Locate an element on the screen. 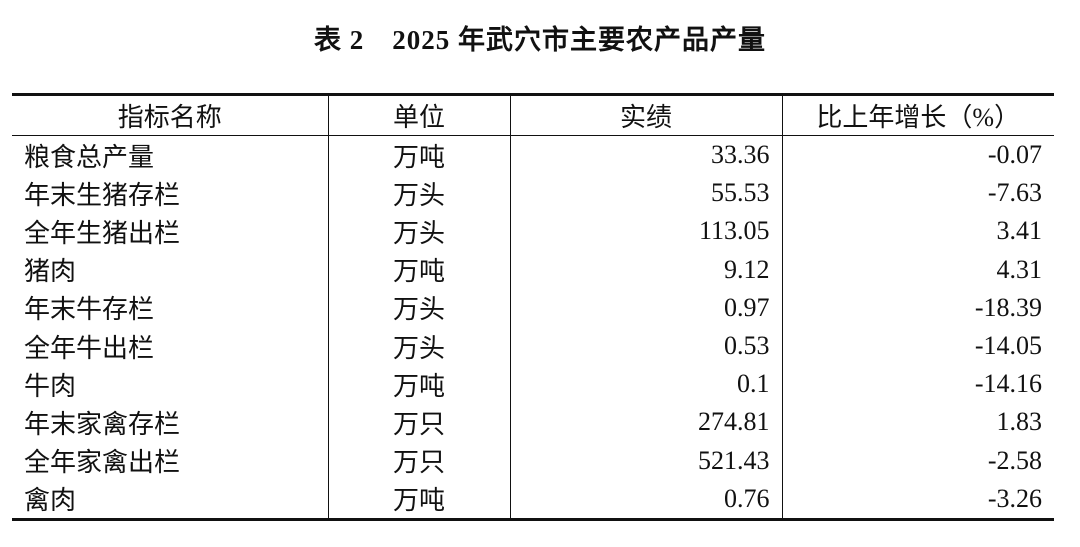  table-row: 全年家禽出栏 万只 521.43 -2.58 is located at coordinates (533, 460).